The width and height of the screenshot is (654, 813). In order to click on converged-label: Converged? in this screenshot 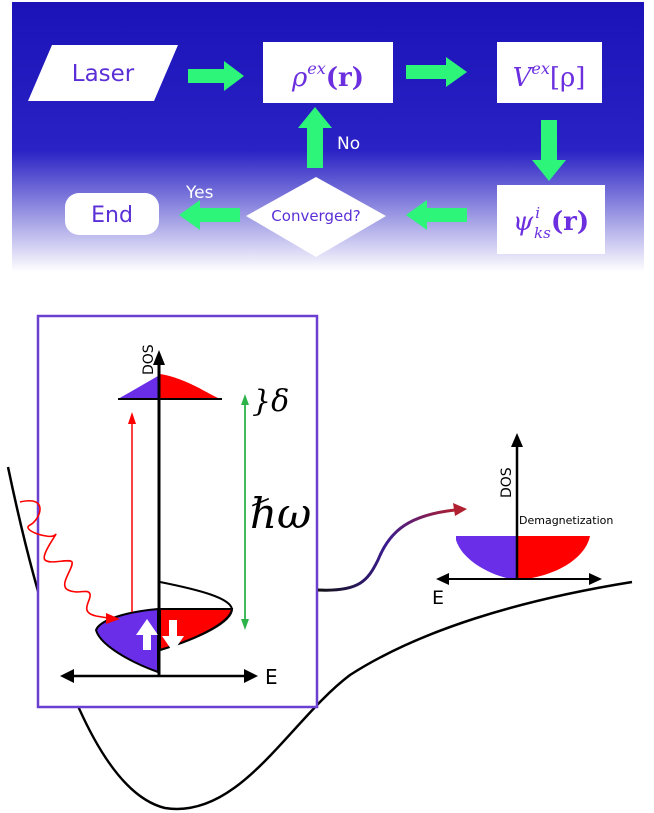, I will do `click(315, 216)`.